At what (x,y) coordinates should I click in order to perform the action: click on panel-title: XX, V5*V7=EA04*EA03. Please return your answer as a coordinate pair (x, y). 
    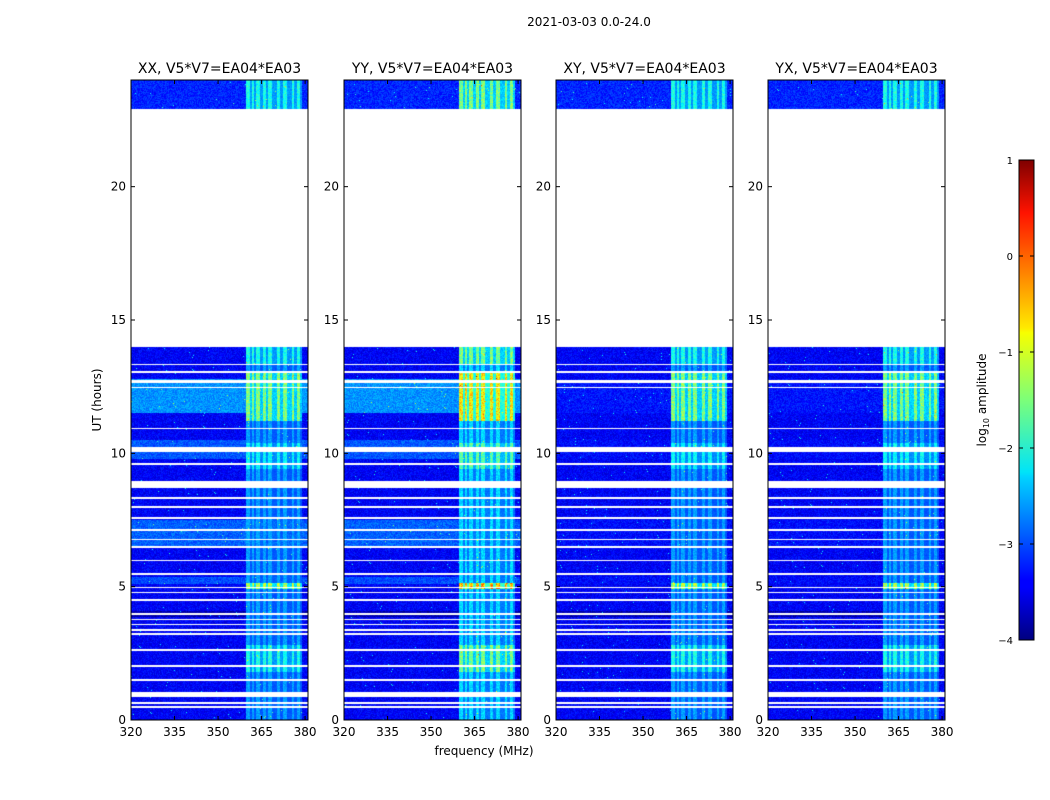
    Looking at the image, I should click on (219, 69).